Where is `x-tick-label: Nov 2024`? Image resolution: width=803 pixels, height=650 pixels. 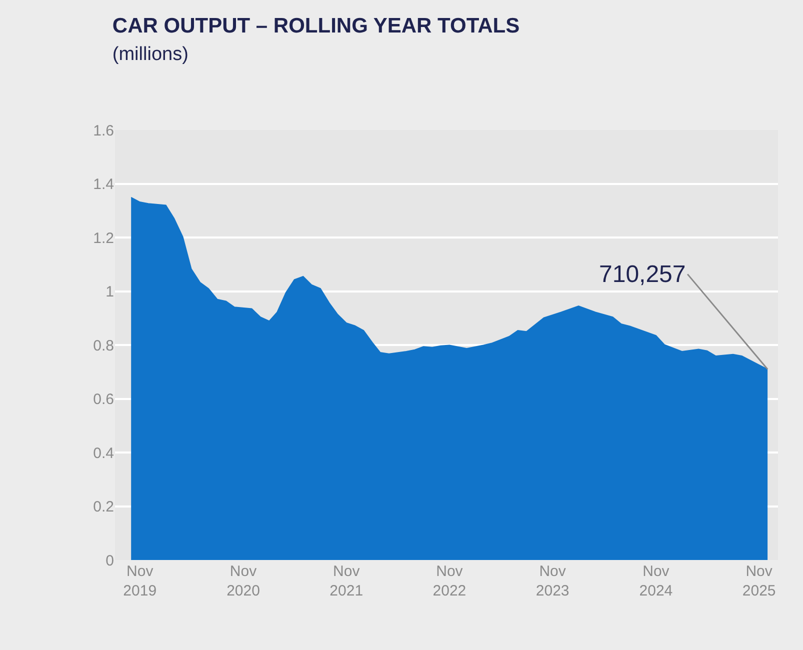
x-tick-label: Nov 2024 is located at coordinates (656, 581).